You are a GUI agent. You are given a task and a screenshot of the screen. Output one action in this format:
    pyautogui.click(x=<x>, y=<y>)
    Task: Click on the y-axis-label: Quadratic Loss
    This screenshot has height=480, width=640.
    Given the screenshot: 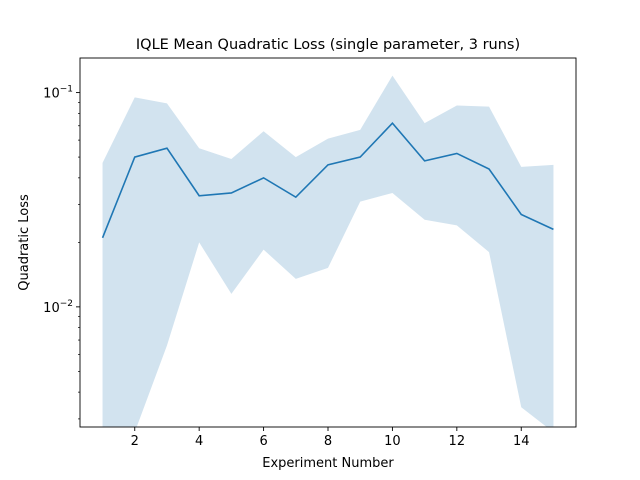 What is the action you would take?
    pyautogui.click(x=24, y=242)
    